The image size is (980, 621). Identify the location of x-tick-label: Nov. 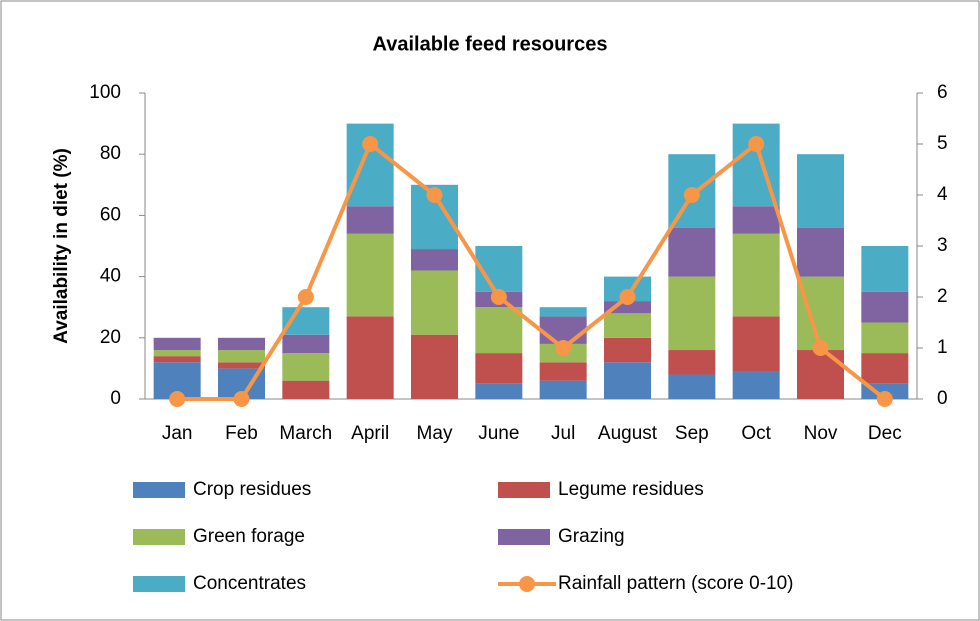
(821, 433).